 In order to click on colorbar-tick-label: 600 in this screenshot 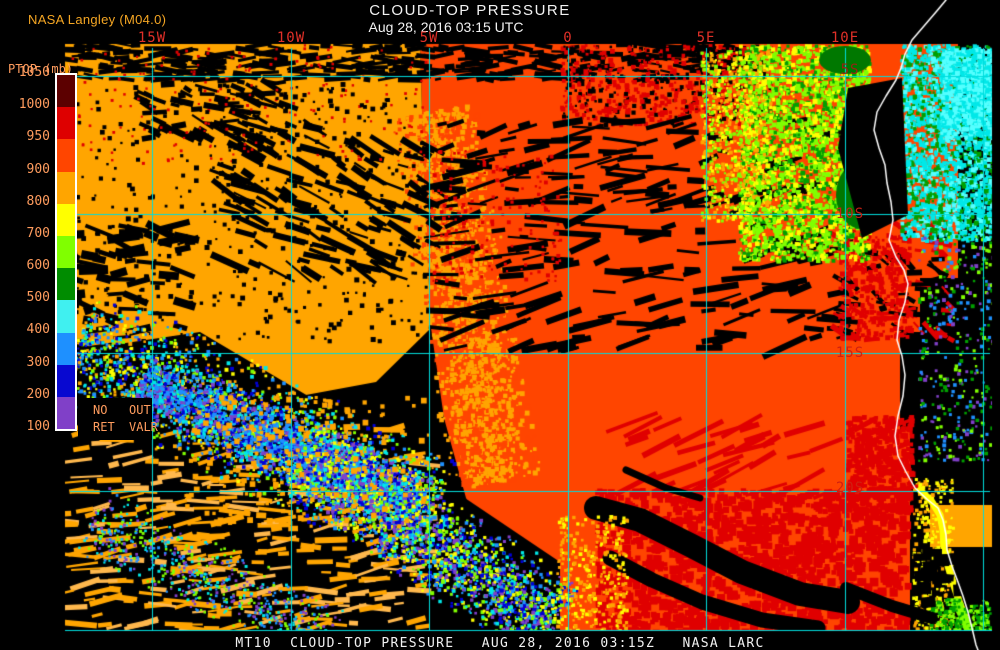, I will do `click(38, 266)`.